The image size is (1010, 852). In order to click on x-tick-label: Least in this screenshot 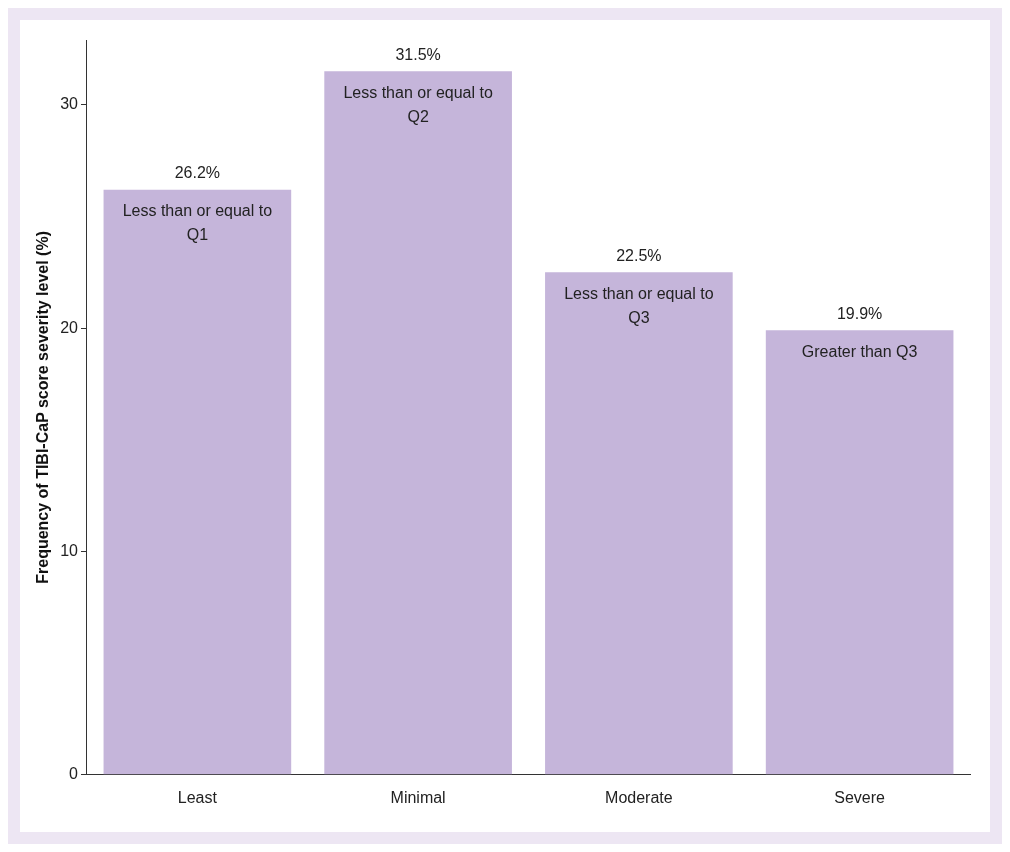, I will do `click(197, 797)`.